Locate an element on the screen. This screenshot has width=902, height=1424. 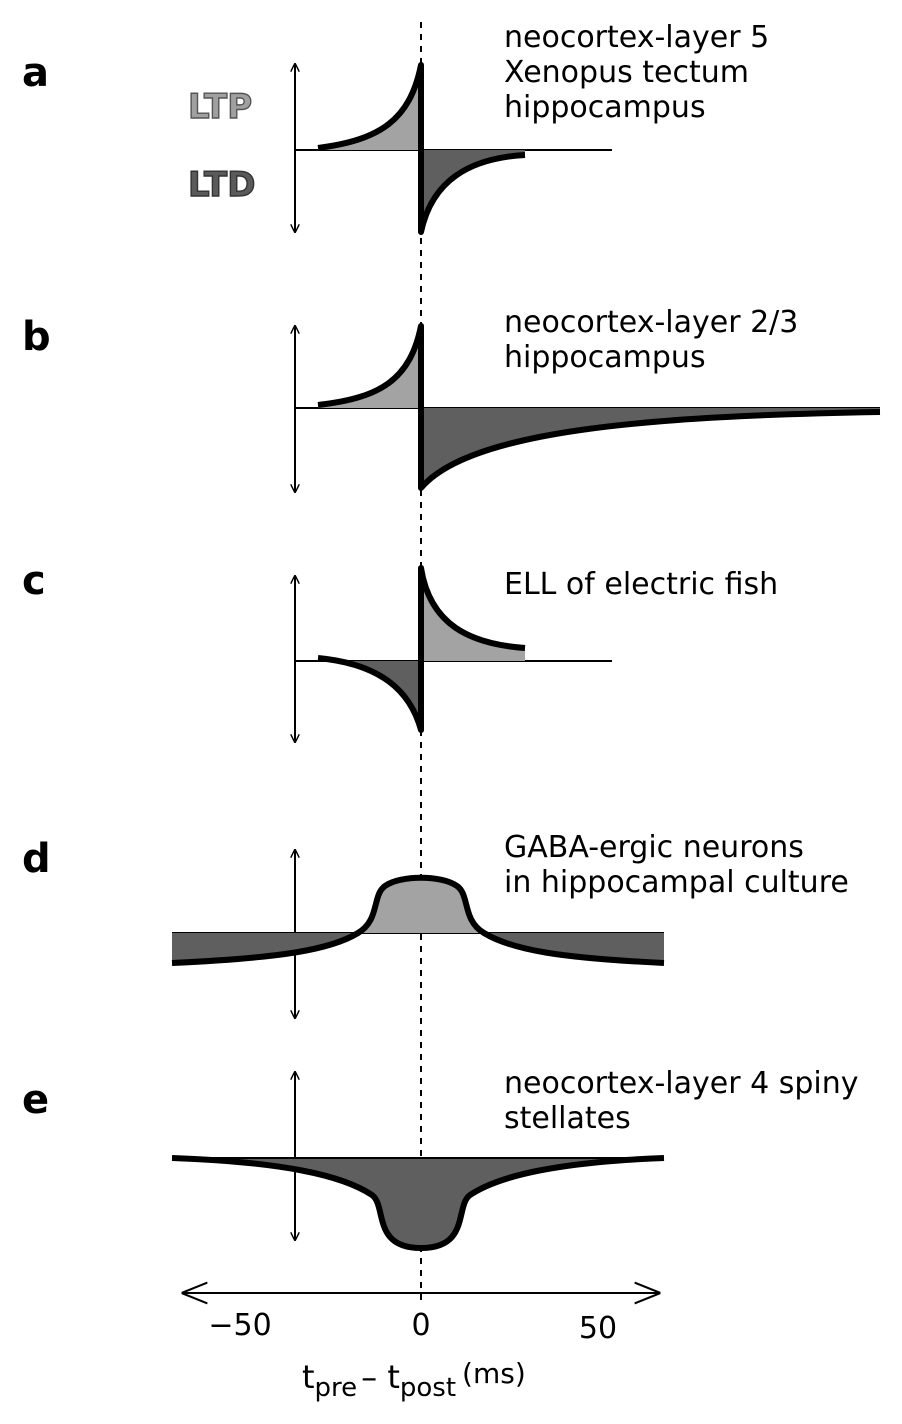
panel-letter-a: a is located at coordinates (35, 73).